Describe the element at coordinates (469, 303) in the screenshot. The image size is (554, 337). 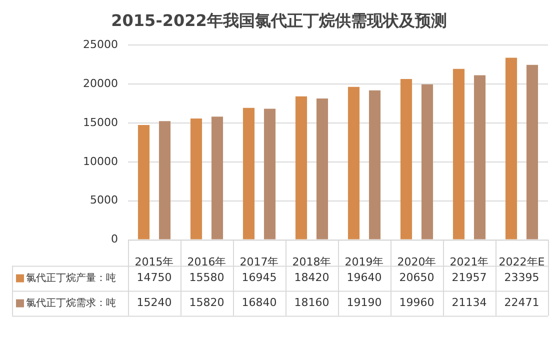
I see `data-label: 21134` at that location.